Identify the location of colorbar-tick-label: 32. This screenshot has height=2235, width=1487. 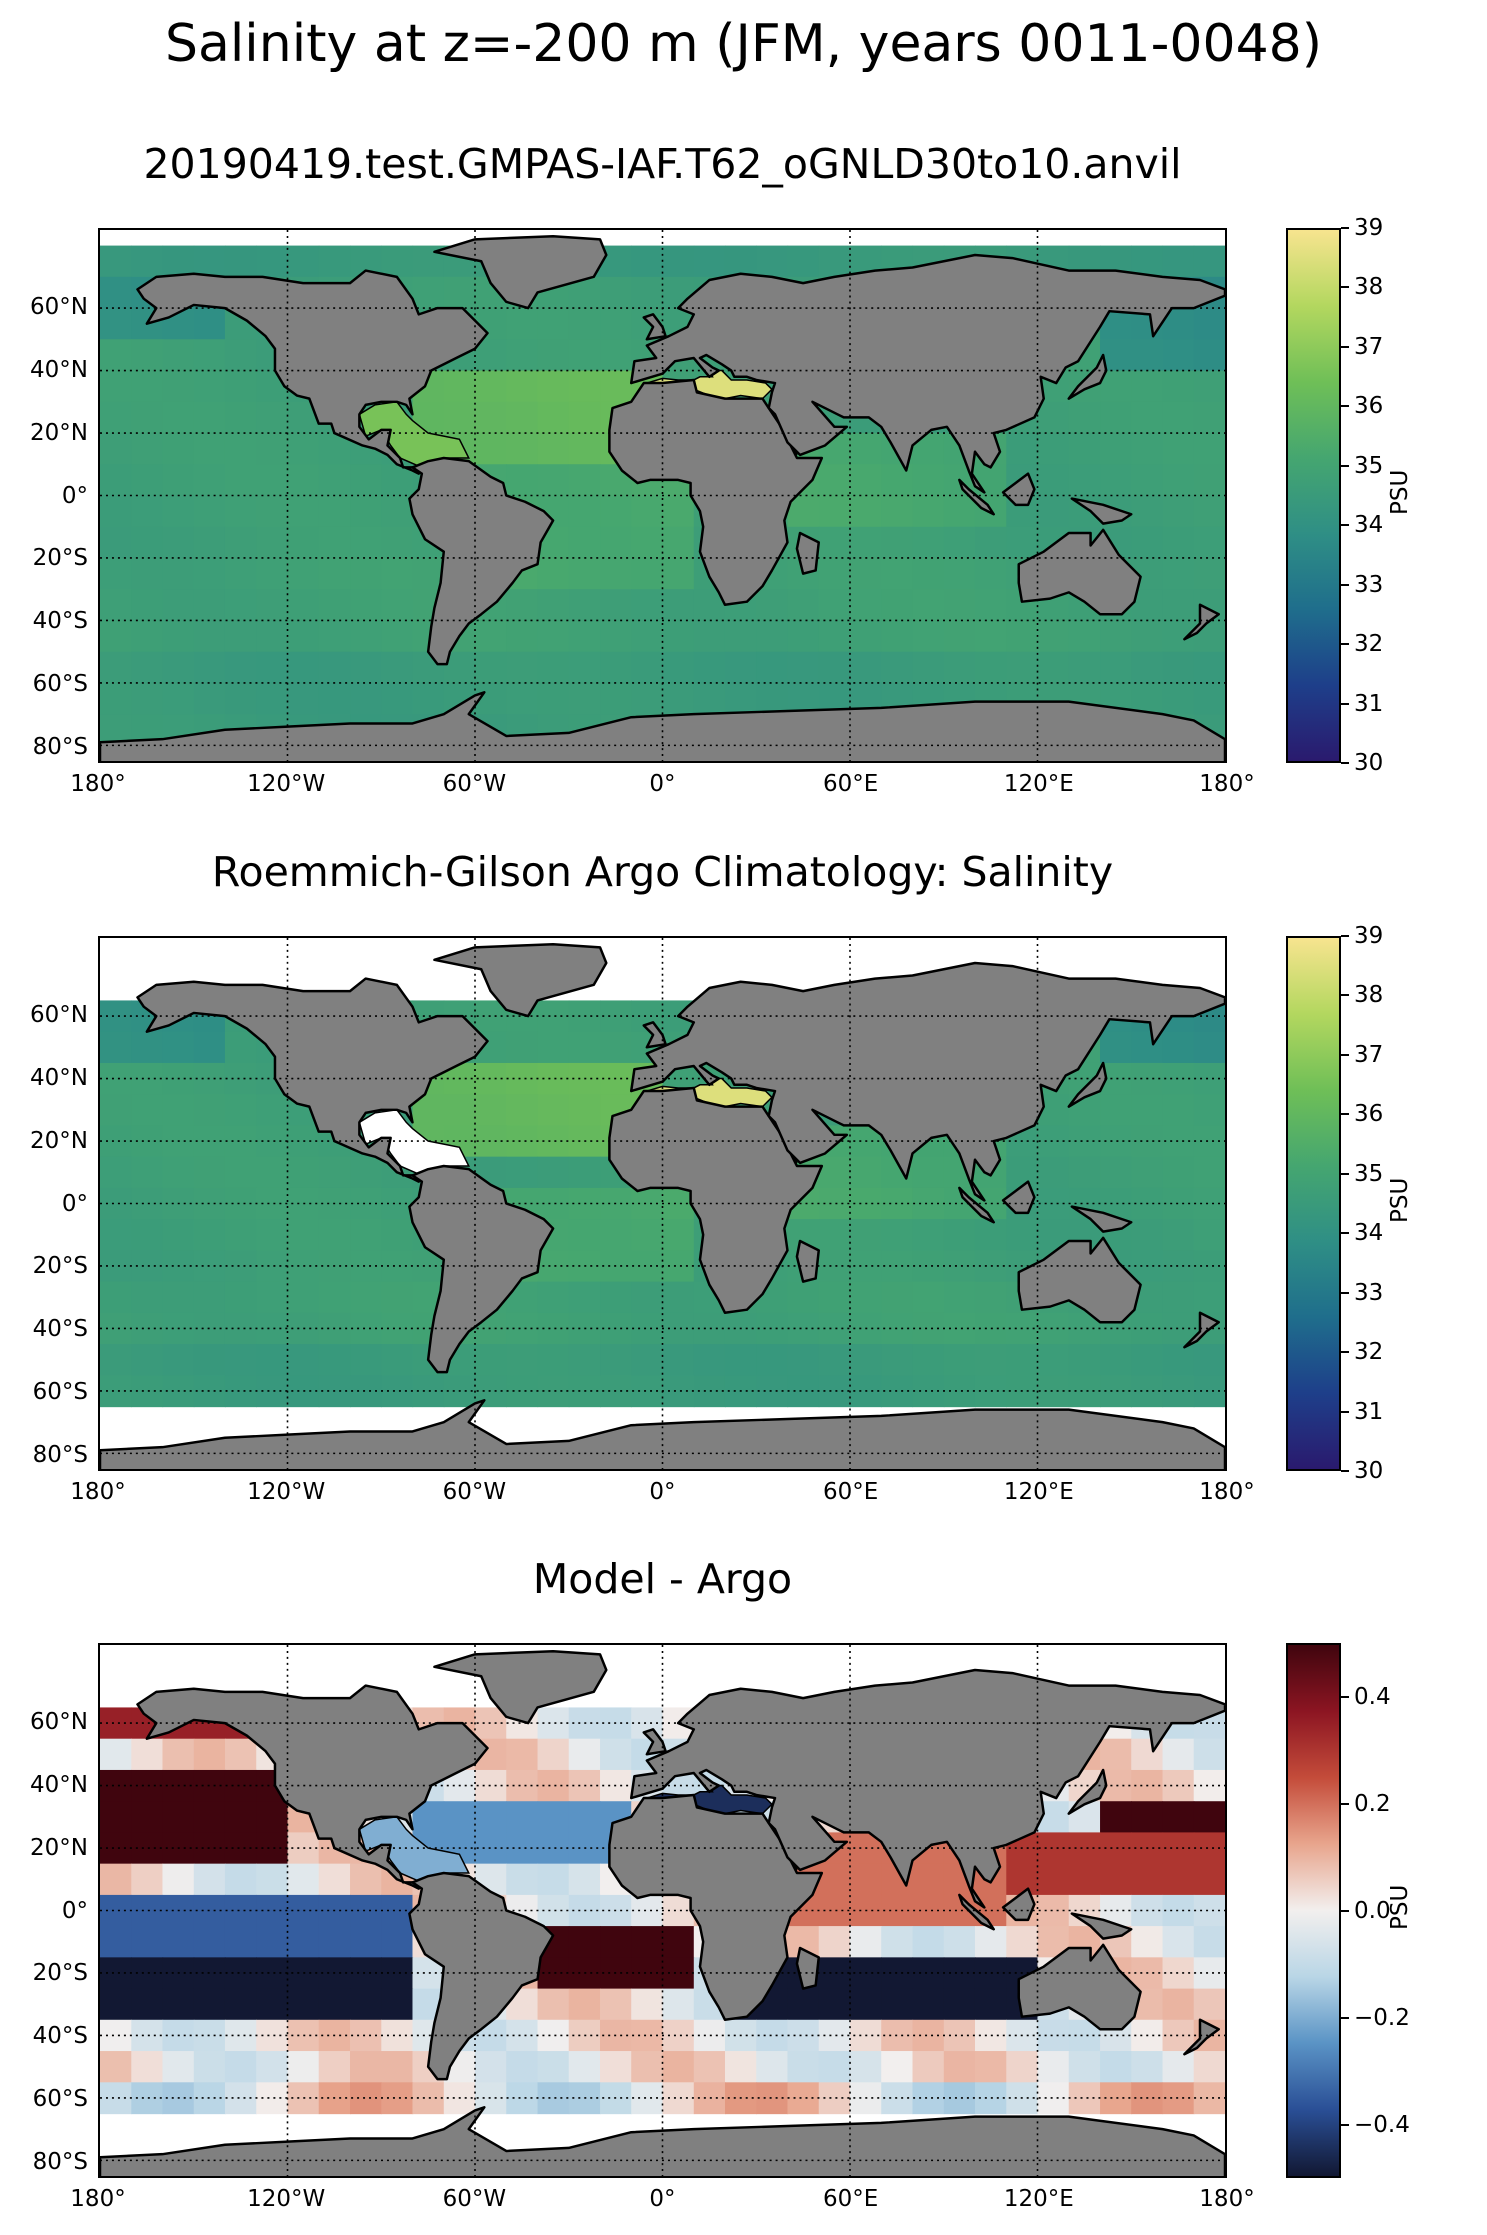
(1369, 644).